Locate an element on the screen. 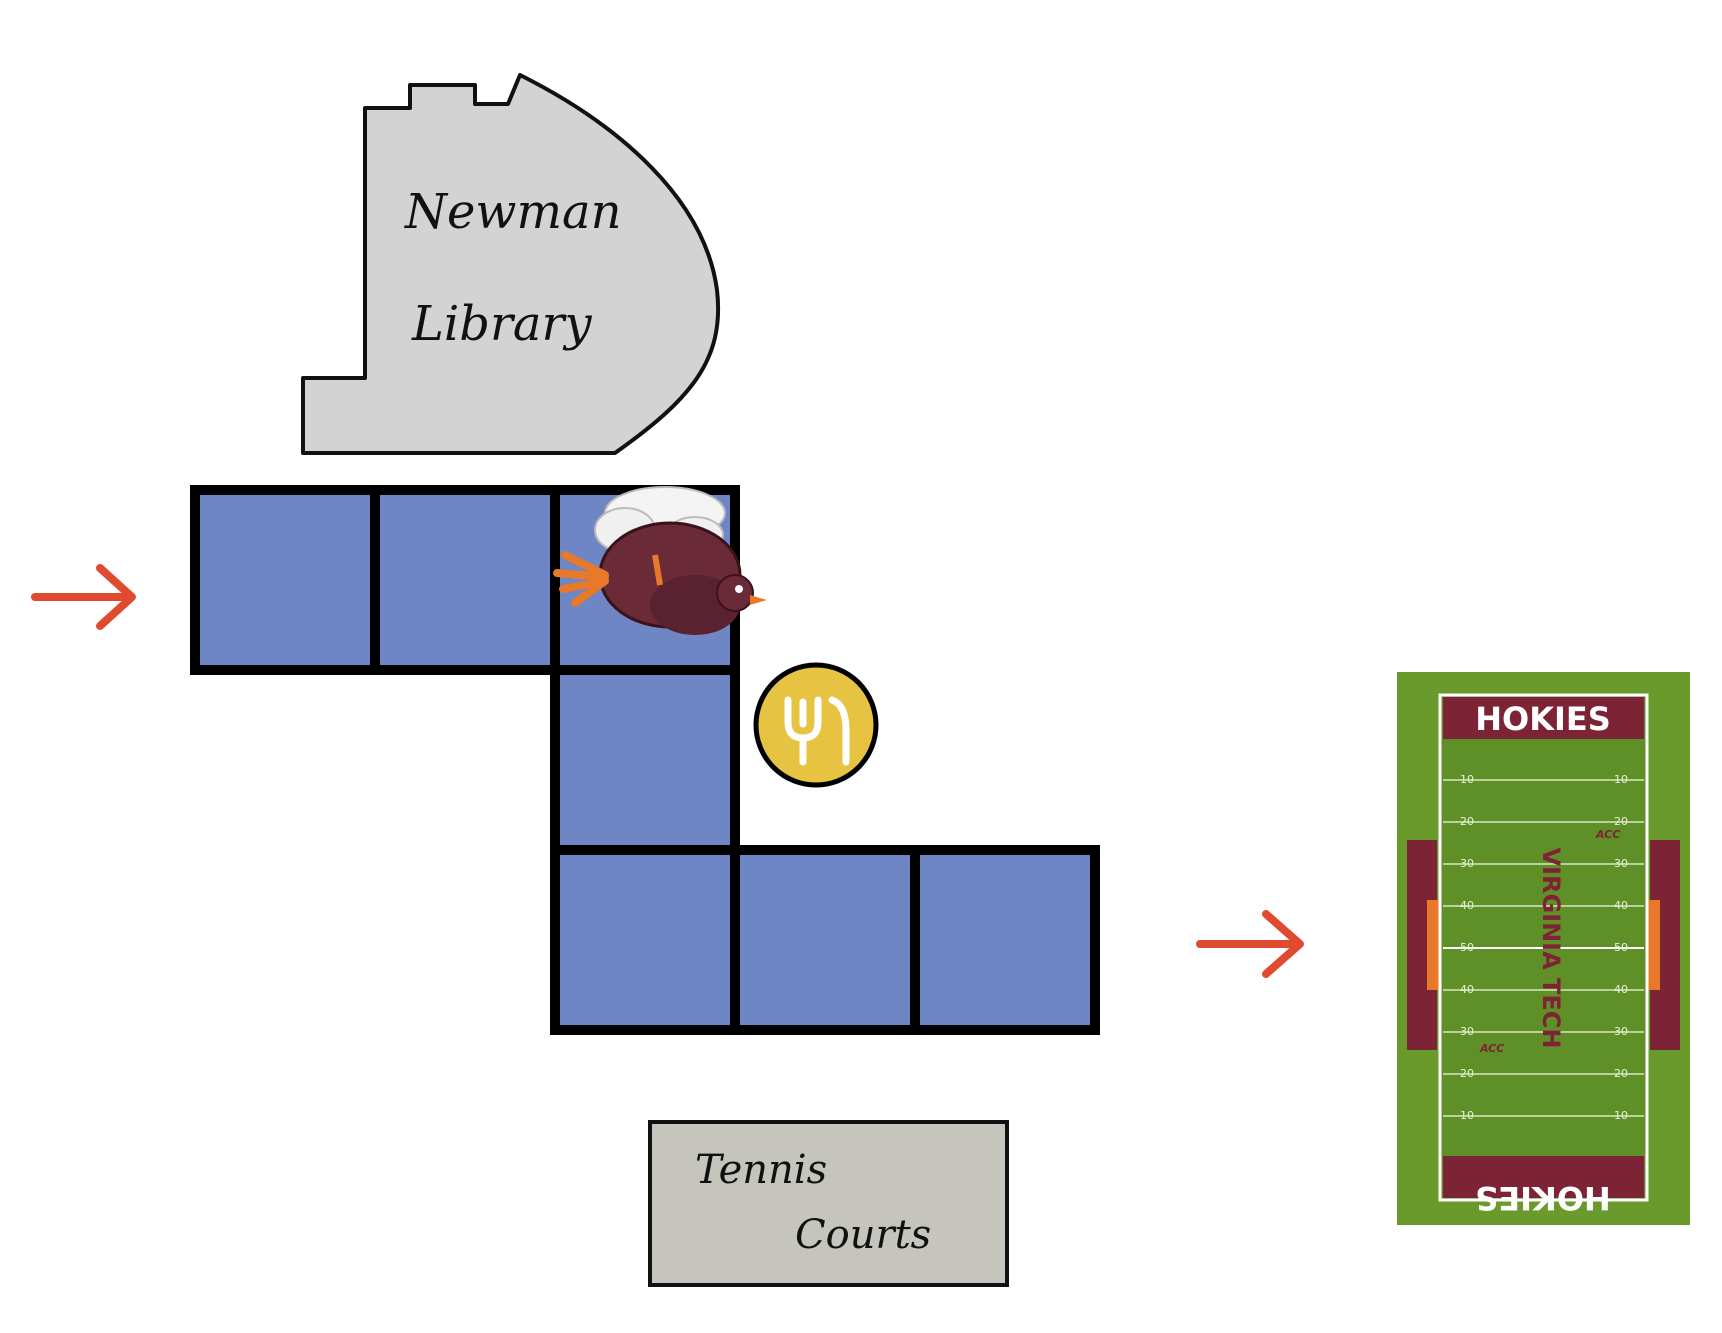  newman-library: Newman Library is located at coordinates (511, 264).